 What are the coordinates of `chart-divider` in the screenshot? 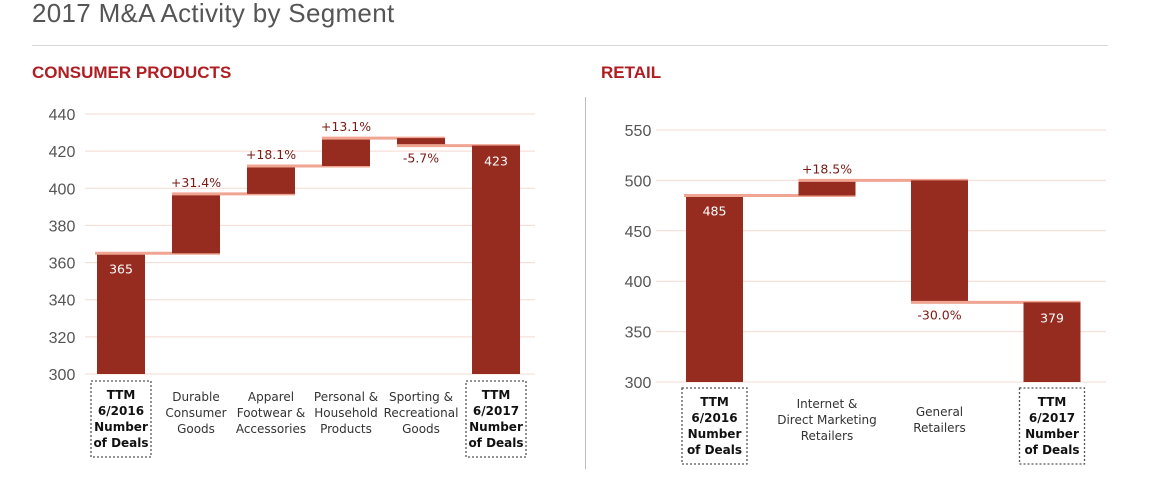 It's located at (585, 283).